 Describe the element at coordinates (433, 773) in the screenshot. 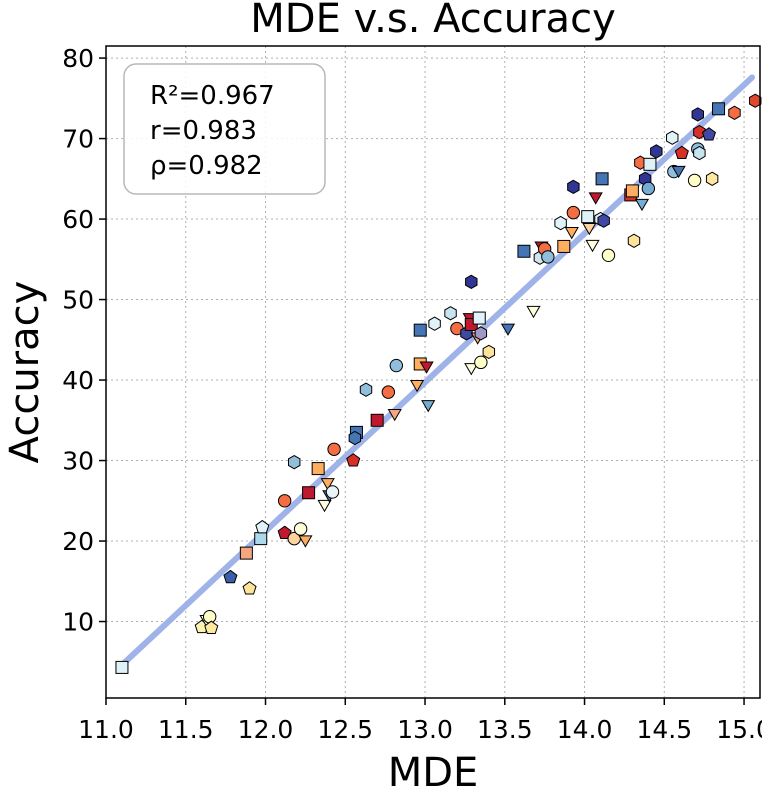

I see `x-axis-label: MDE` at that location.